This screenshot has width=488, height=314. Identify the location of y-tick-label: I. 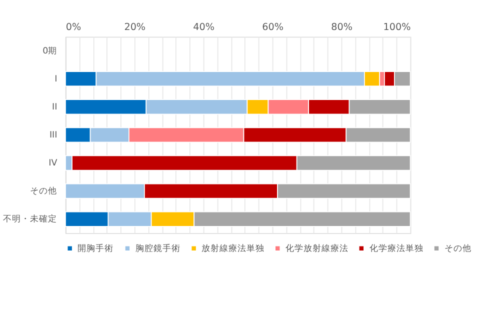
(56, 79).